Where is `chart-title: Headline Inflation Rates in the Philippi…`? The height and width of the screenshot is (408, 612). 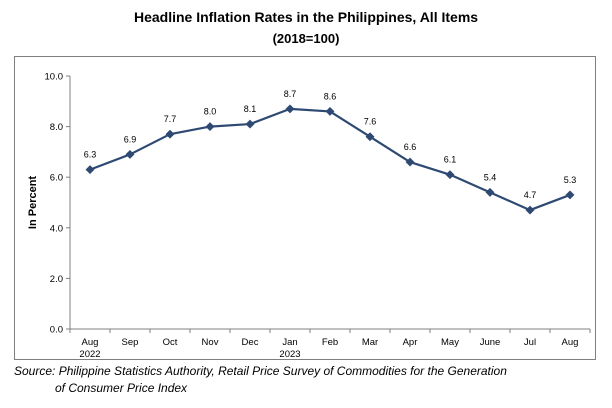 chart-title: Headline Inflation Rates in the Philippi… is located at coordinates (306, 17).